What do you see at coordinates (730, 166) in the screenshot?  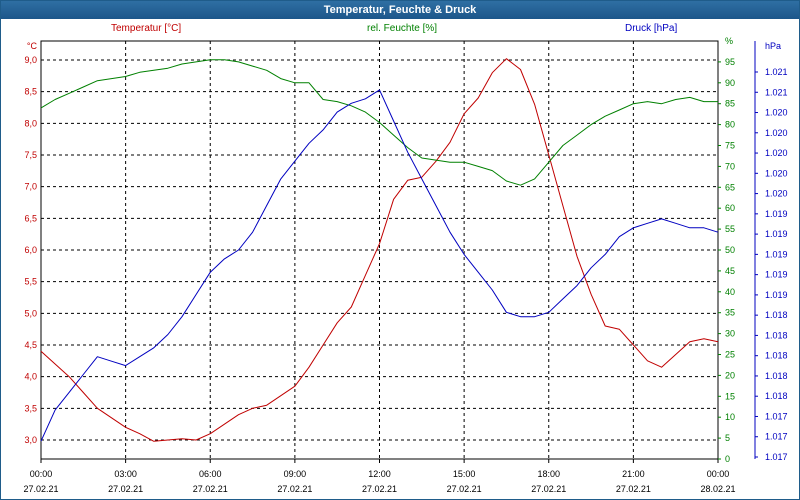 I see `humidity-tick-label: 70` at bounding box center [730, 166].